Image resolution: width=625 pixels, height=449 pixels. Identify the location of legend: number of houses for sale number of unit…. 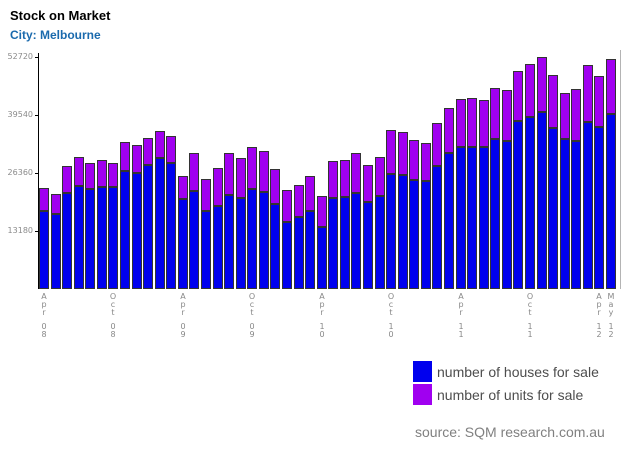
(506, 383).